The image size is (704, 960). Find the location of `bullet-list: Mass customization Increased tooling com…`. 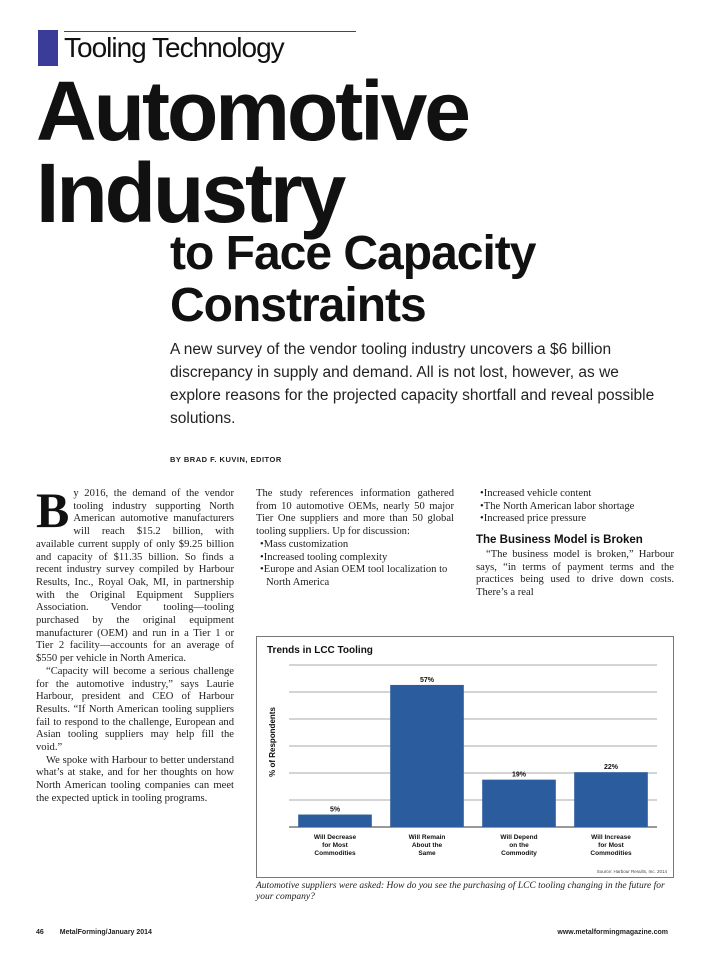

bullet-list: Mass customization Increased tooling com… is located at coordinates (355, 564).